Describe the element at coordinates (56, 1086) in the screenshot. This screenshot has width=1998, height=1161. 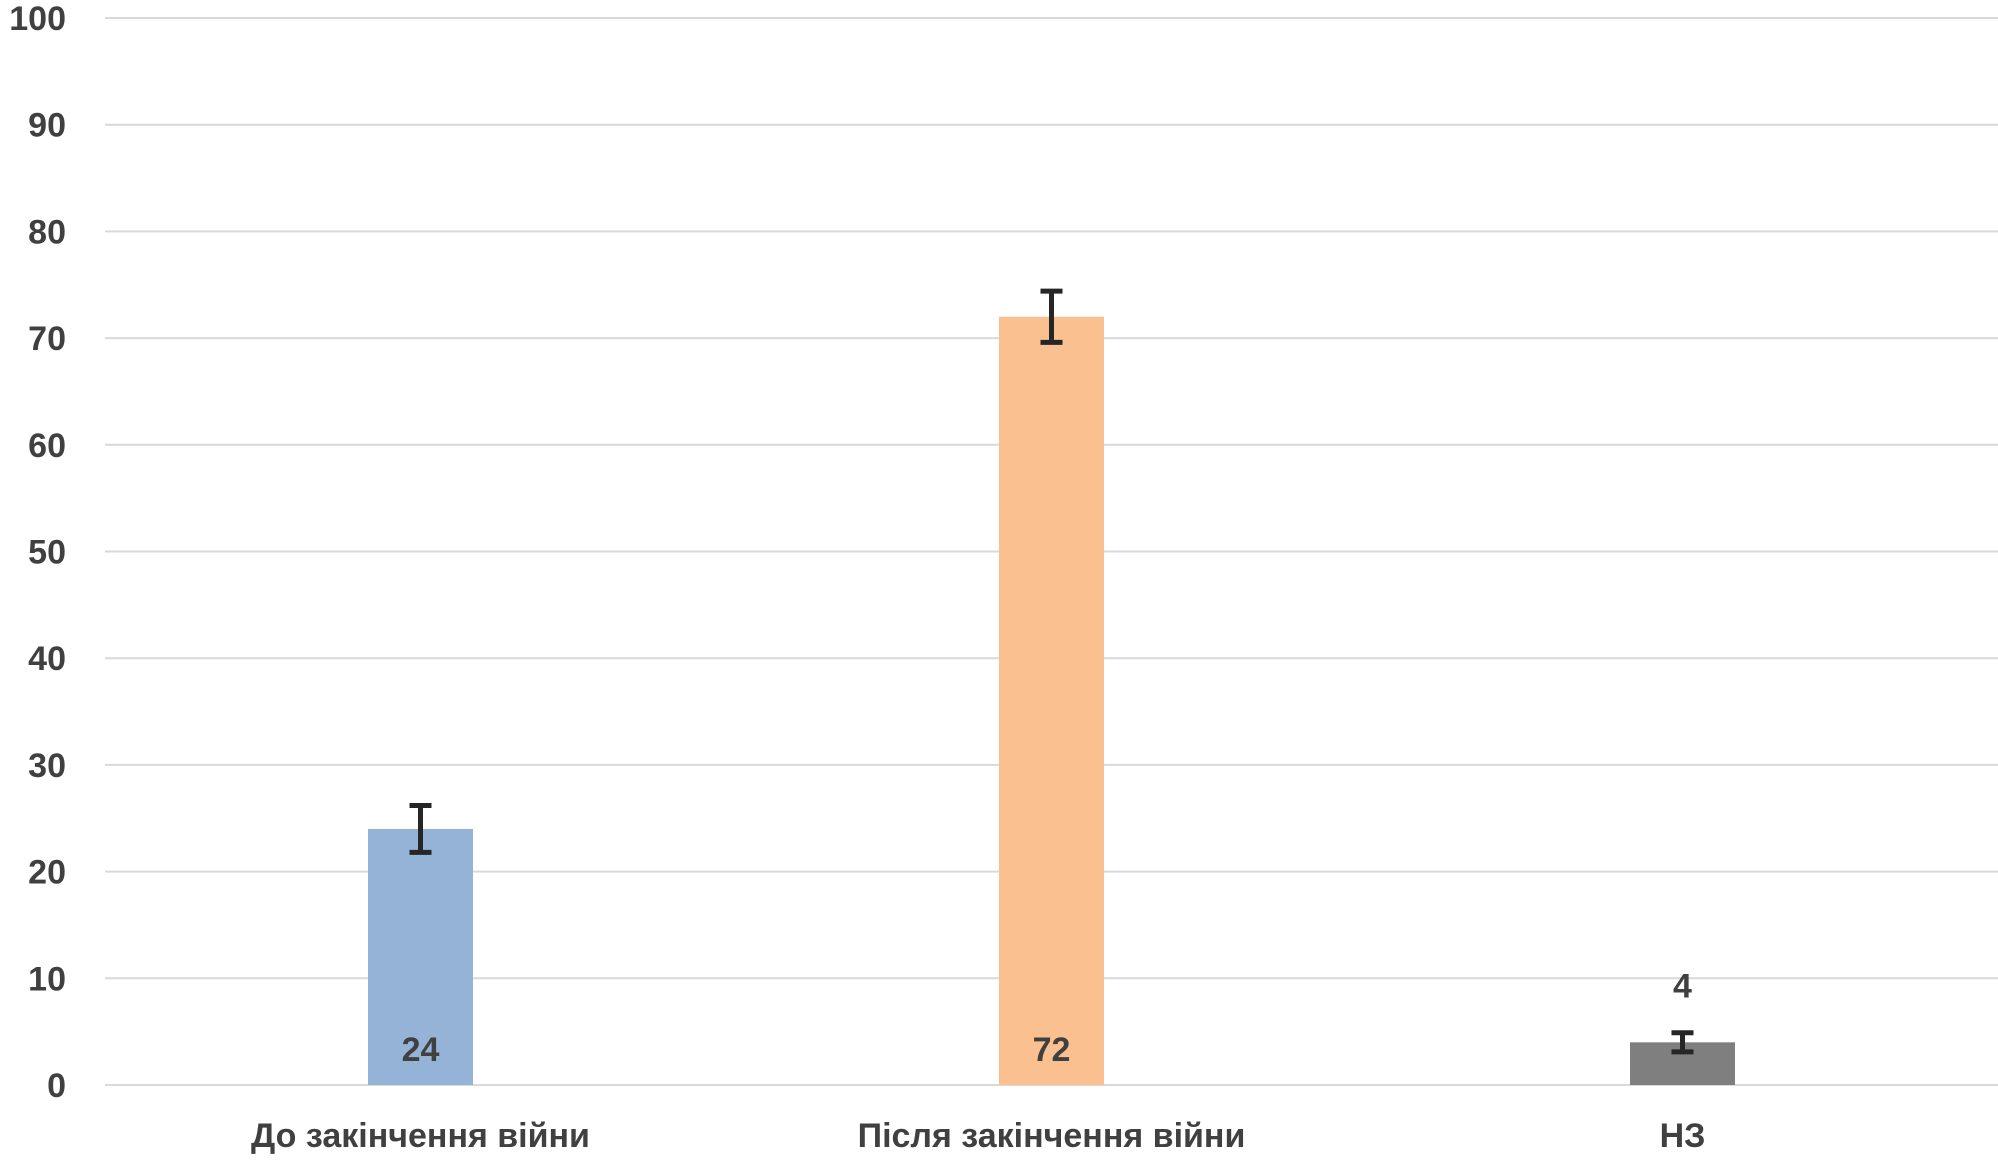
I see `y-tick-label-0: 0` at that location.